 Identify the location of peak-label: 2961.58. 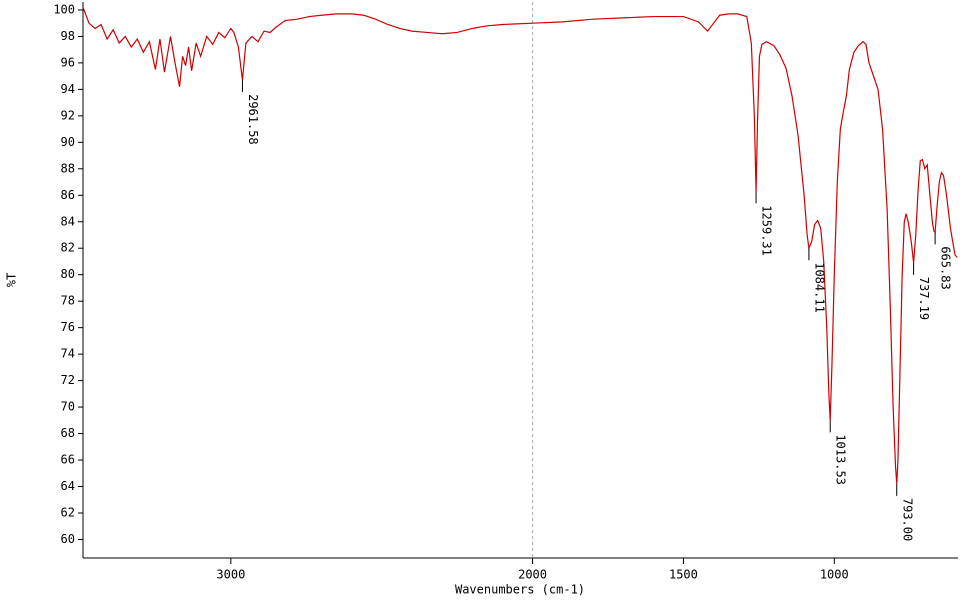
(253, 119).